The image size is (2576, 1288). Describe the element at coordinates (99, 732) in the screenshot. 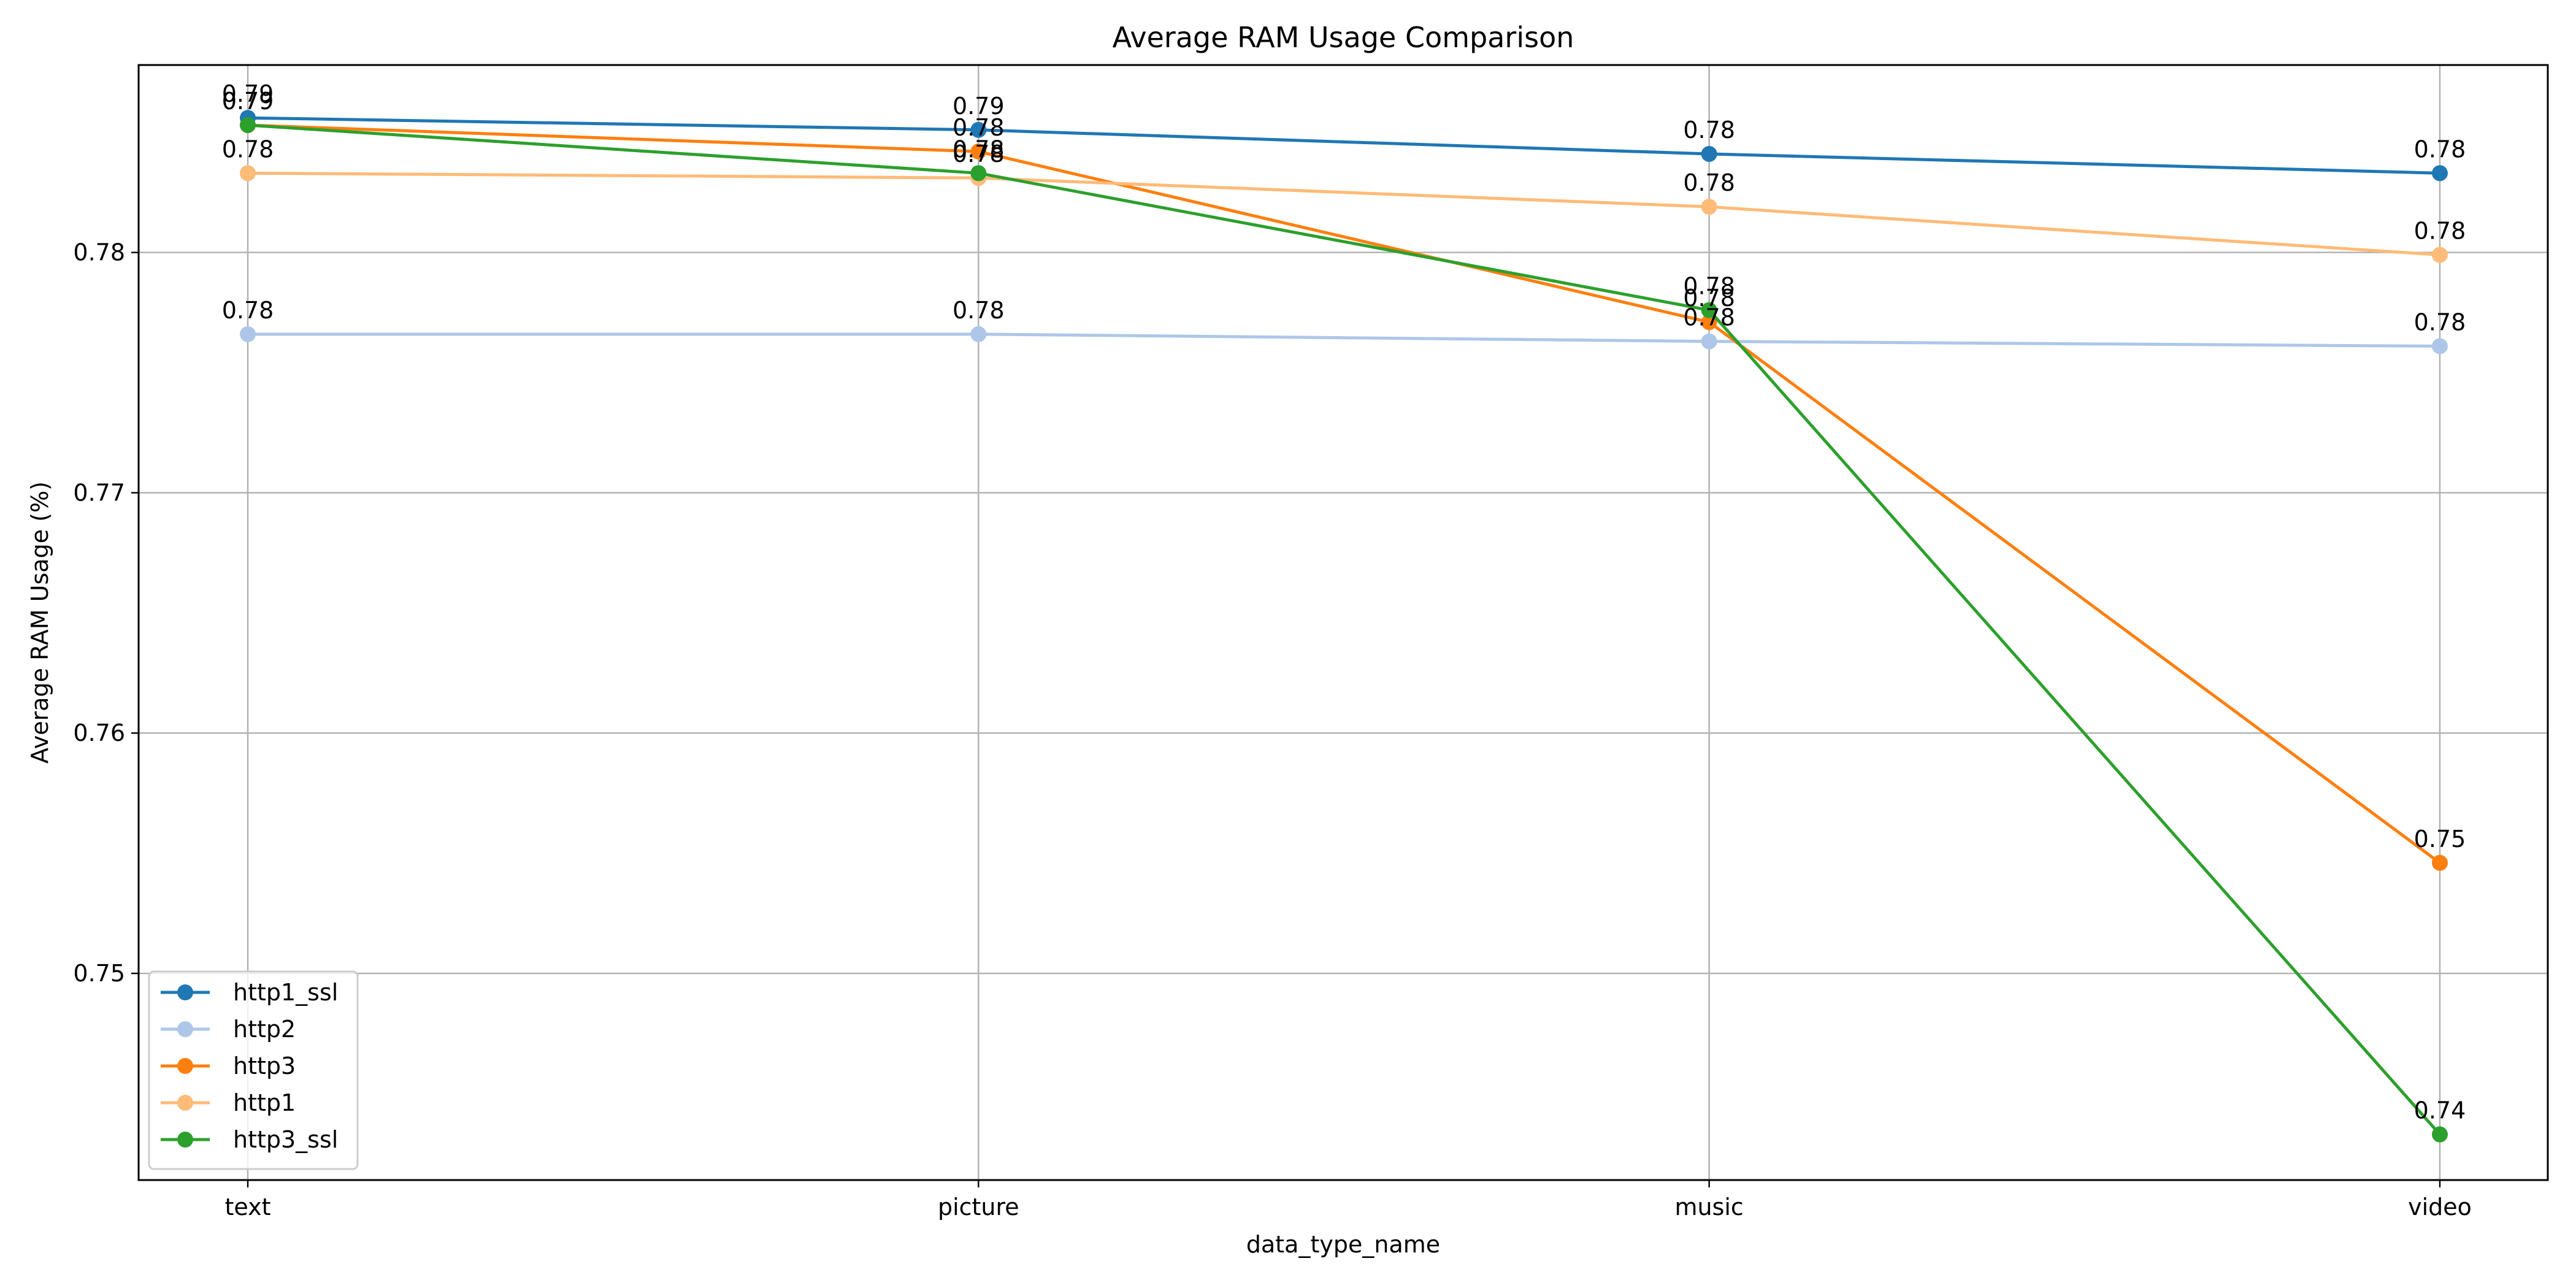

I see `y-tick-label: 0.76` at that location.